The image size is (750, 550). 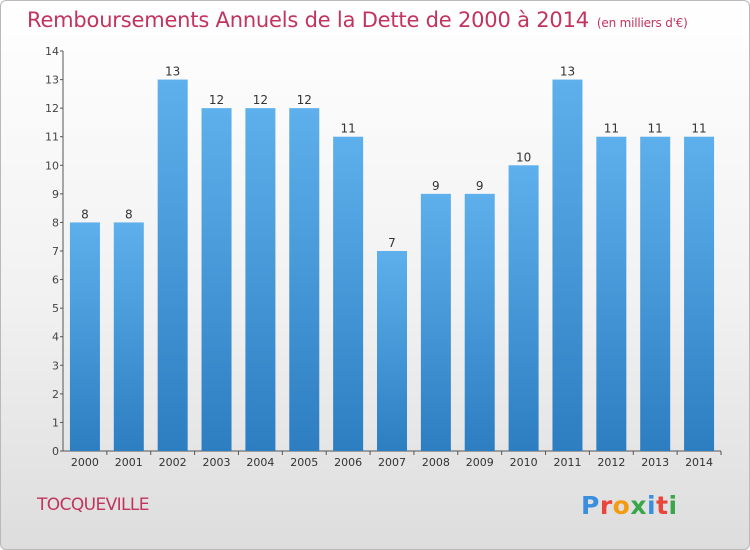 What do you see at coordinates (52, 165) in the screenshot?
I see `y-tick-label: 10` at bounding box center [52, 165].